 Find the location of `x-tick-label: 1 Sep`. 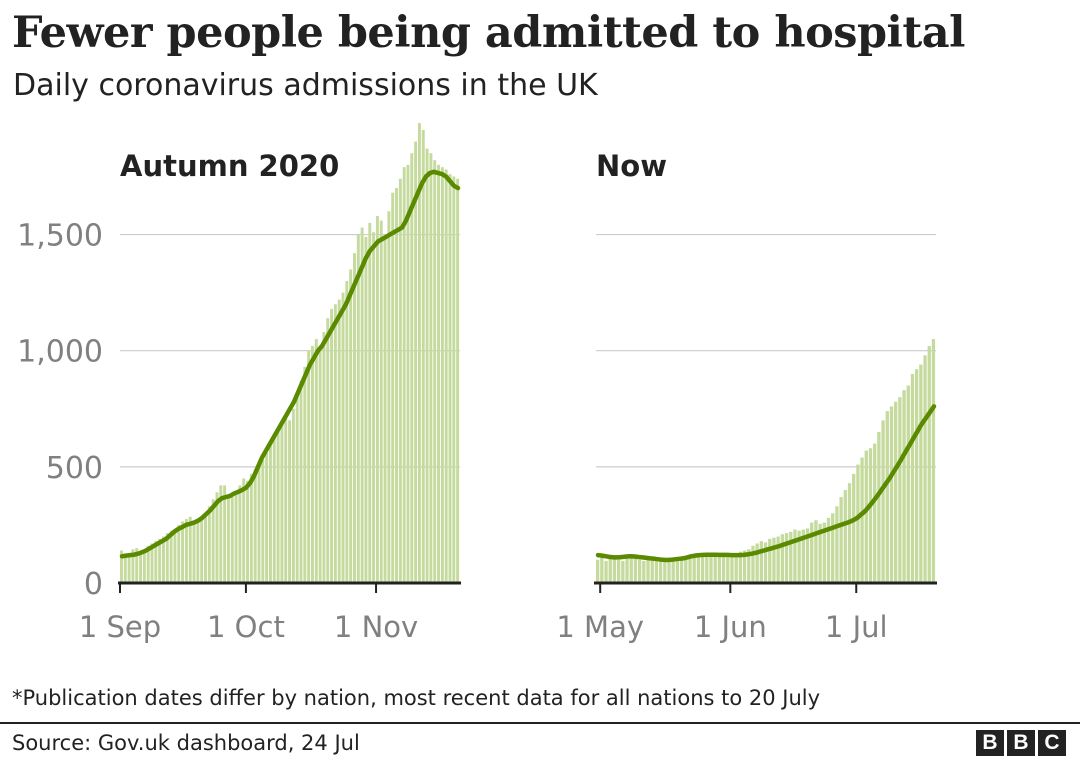

x-tick-label: 1 Sep is located at coordinates (120, 627).